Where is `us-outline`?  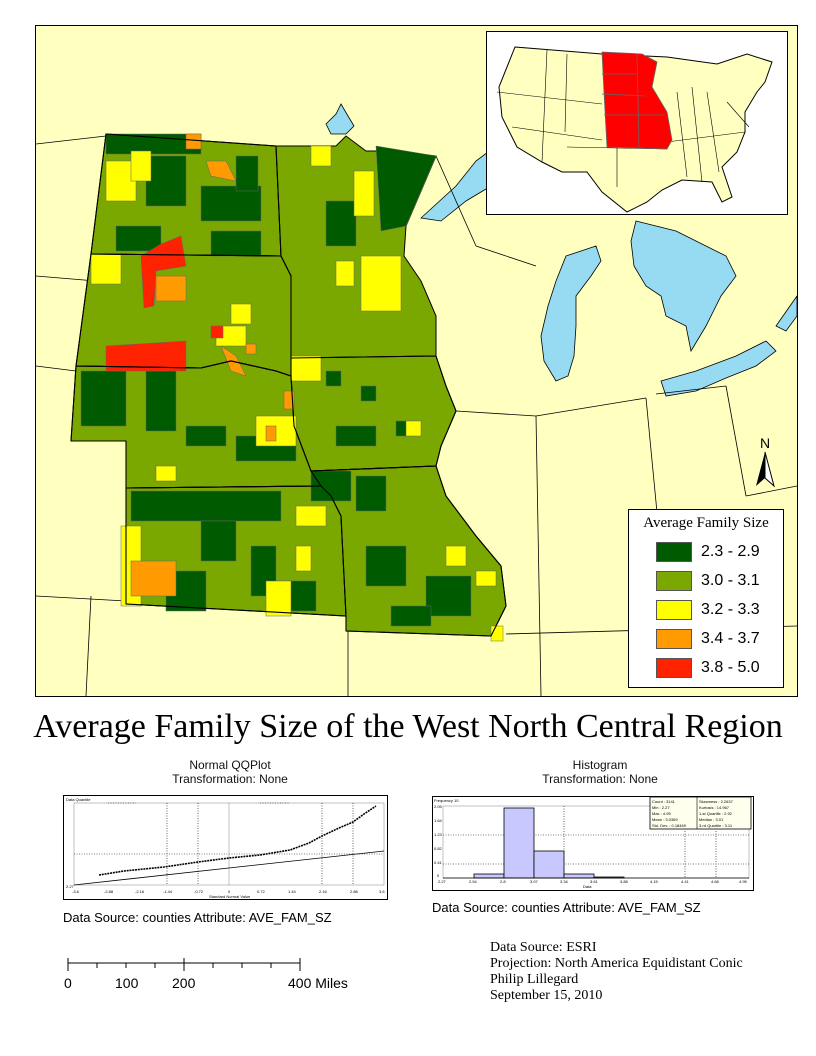 us-outline is located at coordinates (634, 129).